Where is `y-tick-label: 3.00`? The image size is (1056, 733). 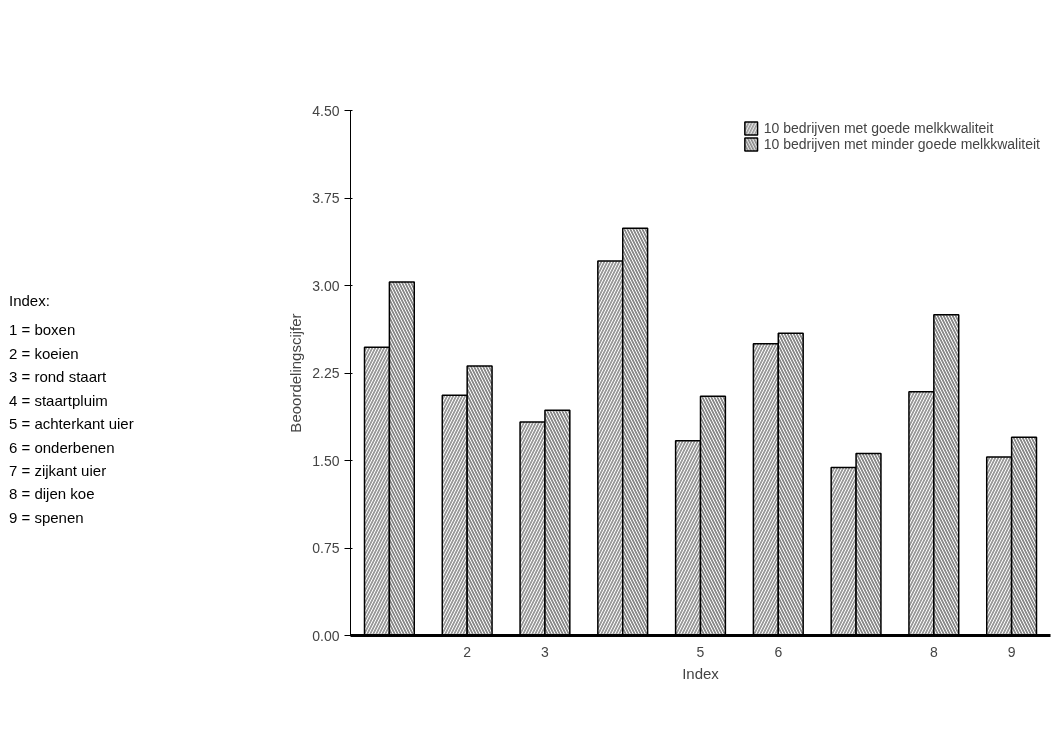
y-tick-label: 3.00 is located at coordinates (326, 285).